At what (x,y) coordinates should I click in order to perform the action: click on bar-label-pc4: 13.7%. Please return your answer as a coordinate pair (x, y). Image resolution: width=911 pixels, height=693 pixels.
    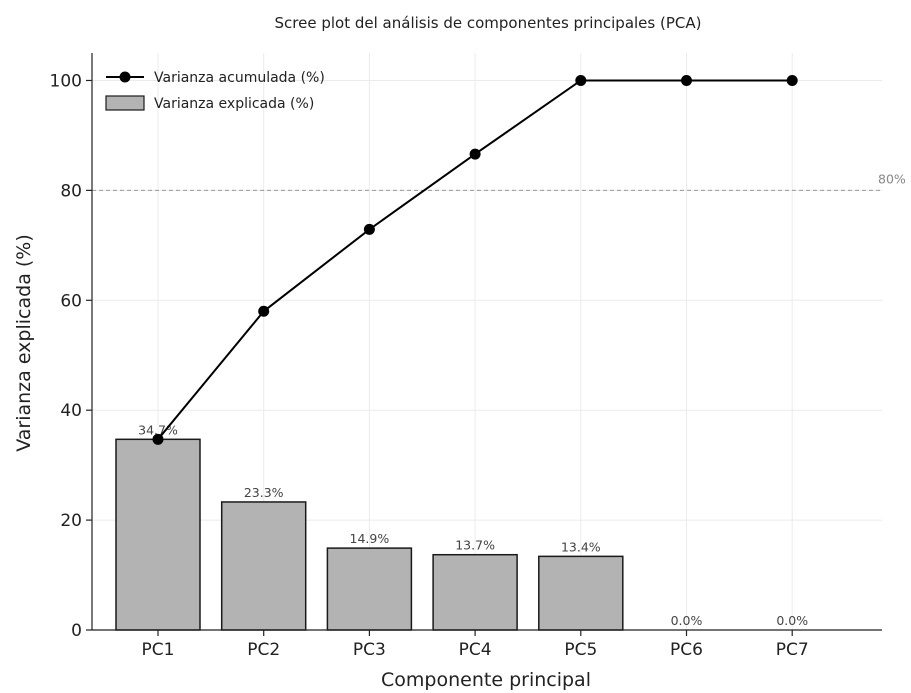
    Looking at the image, I should click on (475, 545).